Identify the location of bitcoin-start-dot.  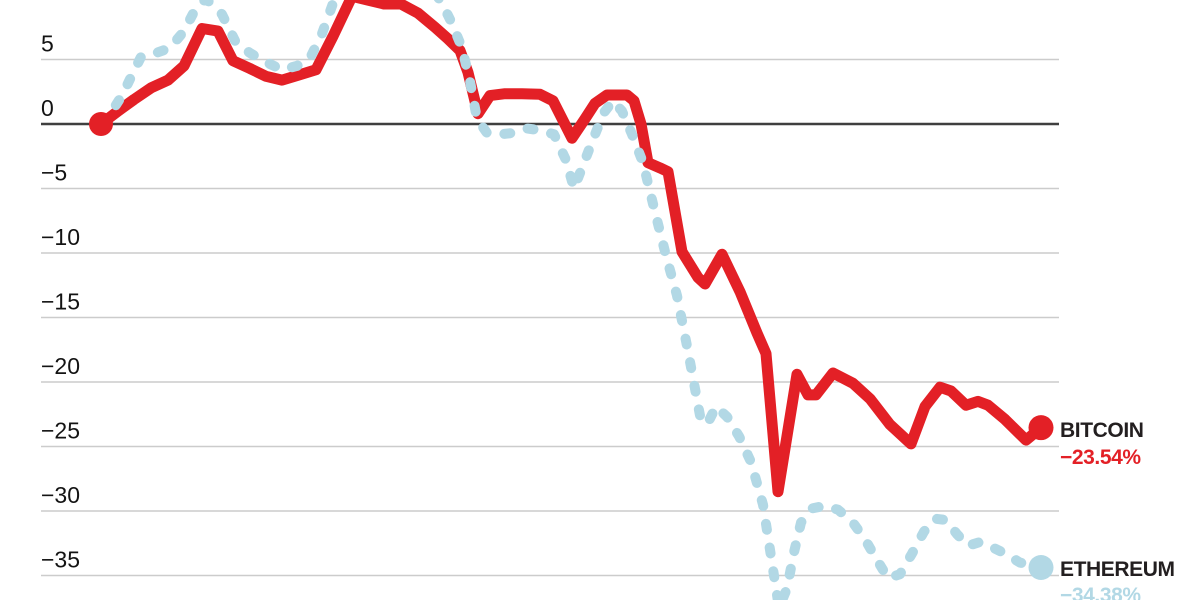
(101, 124).